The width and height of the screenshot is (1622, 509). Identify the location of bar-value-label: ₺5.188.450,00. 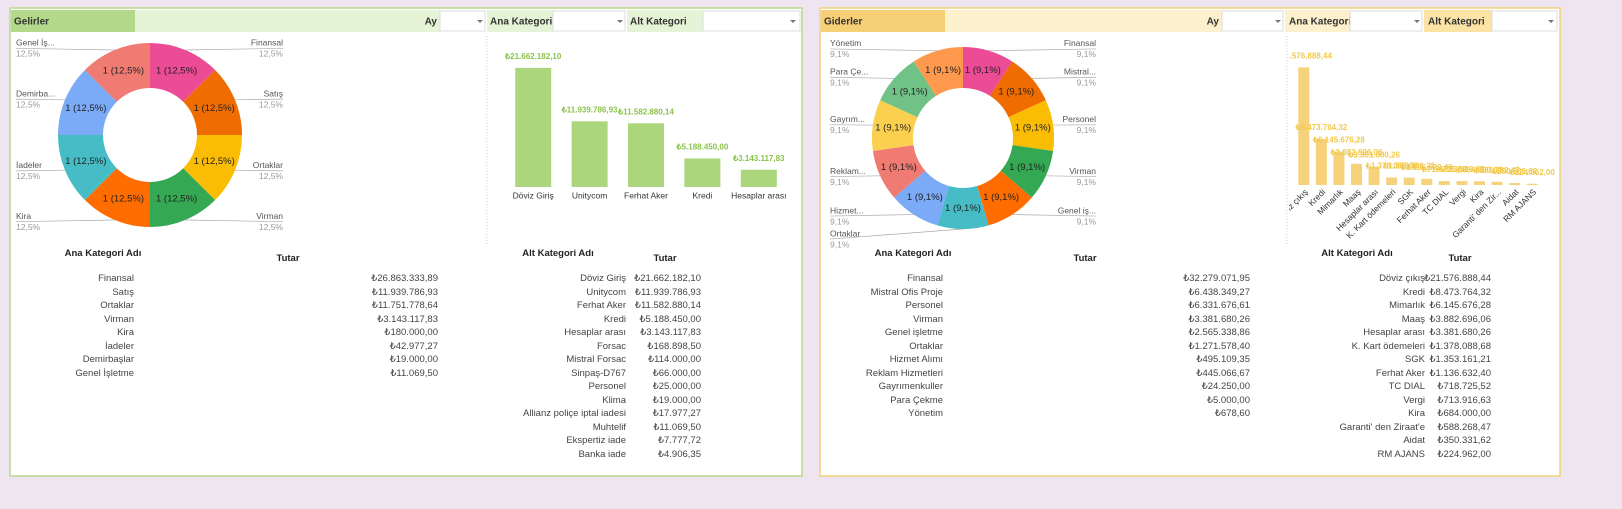
(701, 147).